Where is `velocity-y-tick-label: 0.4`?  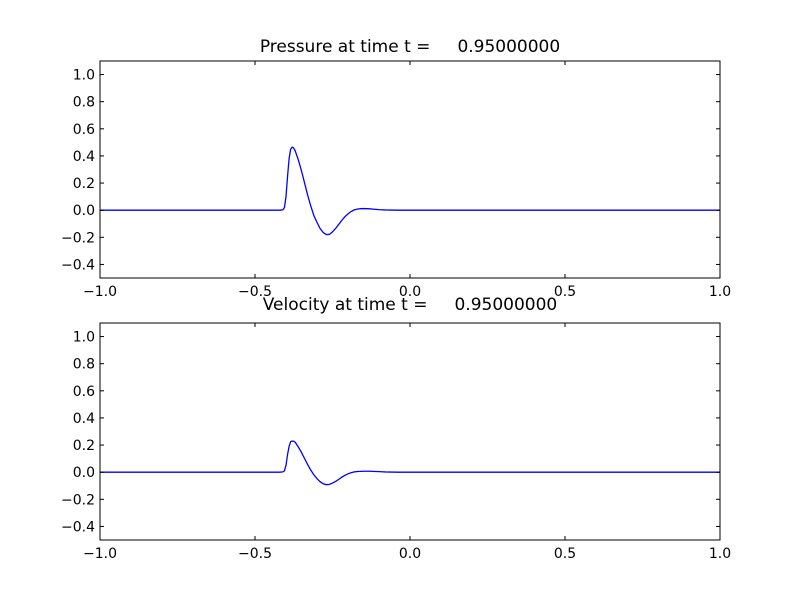 velocity-y-tick-label: 0.4 is located at coordinates (84, 419).